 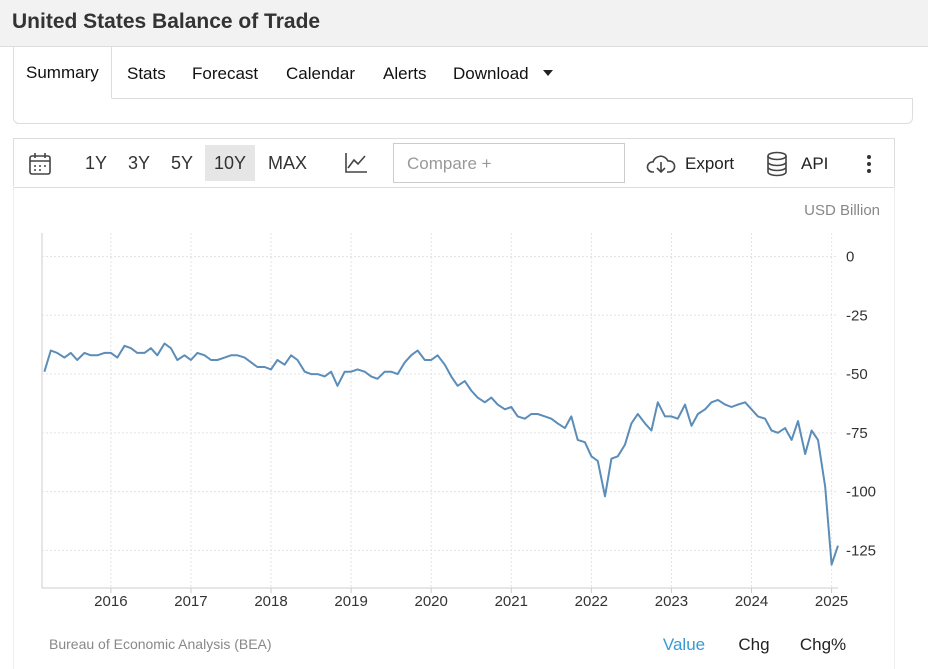 I want to click on x-tick-label: 2022, so click(x=591, y=601).